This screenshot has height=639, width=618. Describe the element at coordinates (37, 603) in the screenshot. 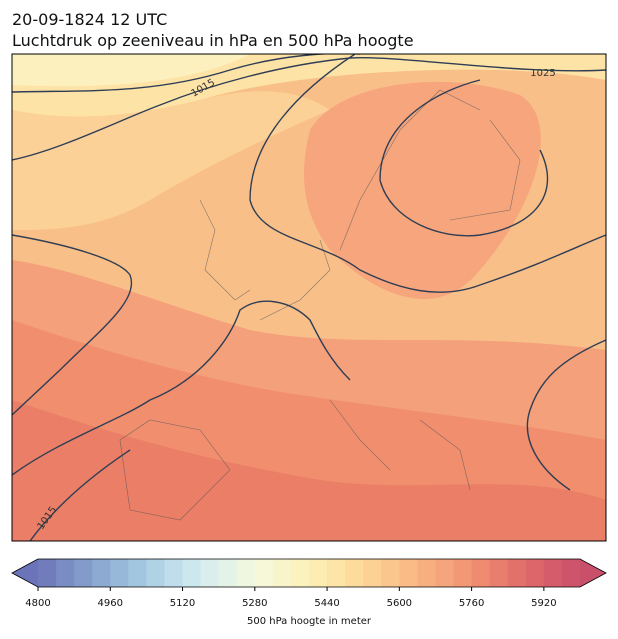

I see `colorbar-tick-label: 4800` at that location.